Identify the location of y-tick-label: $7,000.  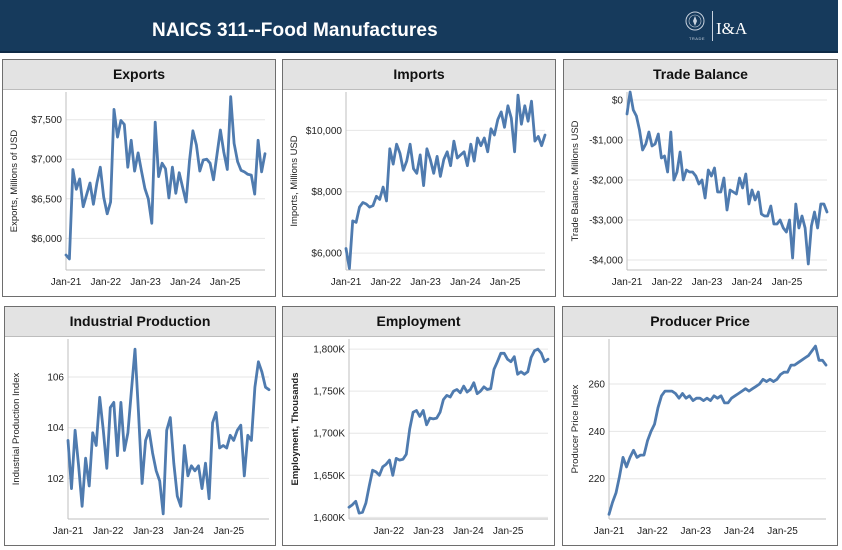
(46, 160).